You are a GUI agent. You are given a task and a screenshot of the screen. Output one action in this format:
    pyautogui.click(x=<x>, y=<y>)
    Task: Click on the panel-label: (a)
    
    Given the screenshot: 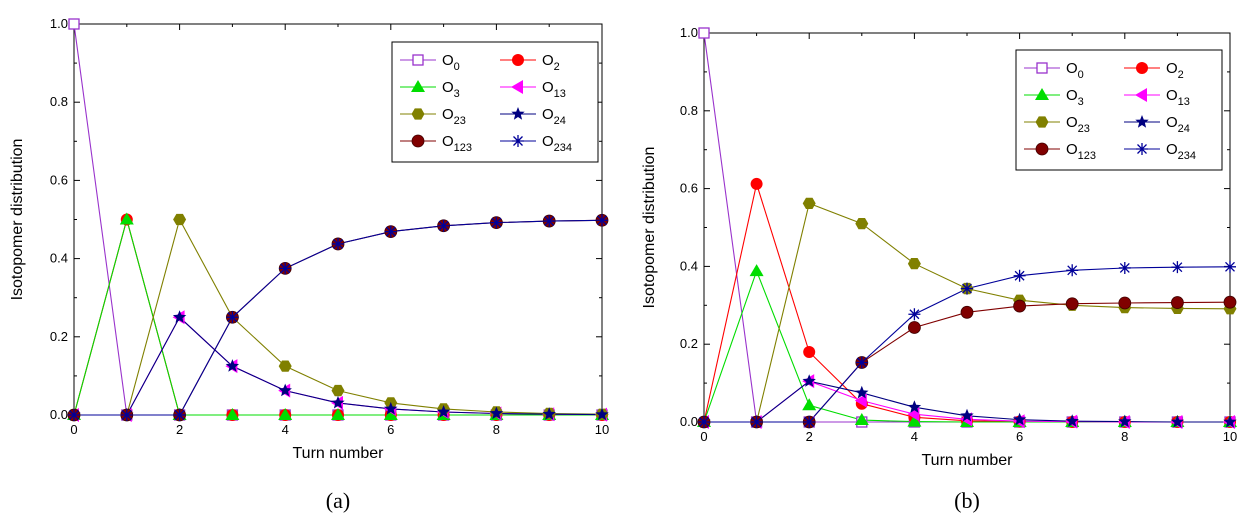 What is the action you would take?
    pyautogui.click(x=338, y=500)
    